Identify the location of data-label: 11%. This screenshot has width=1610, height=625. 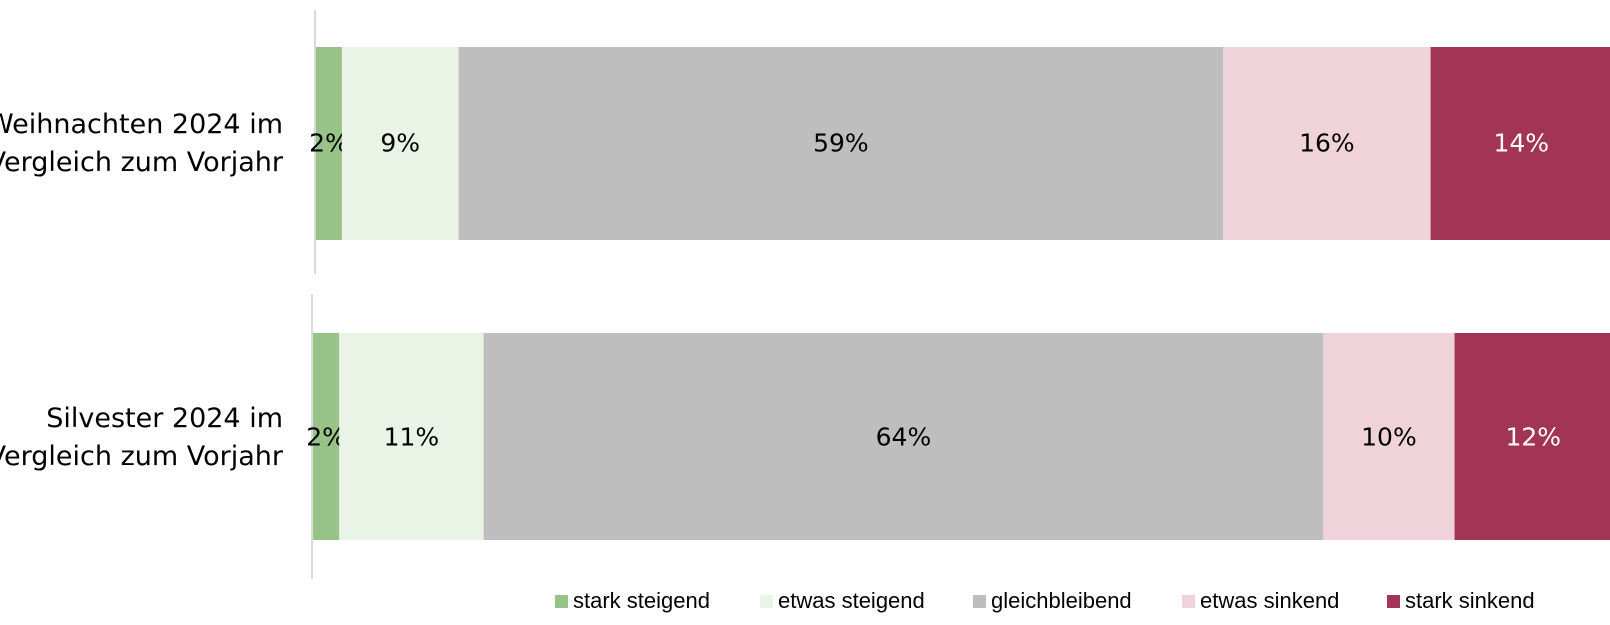
(412, 437).